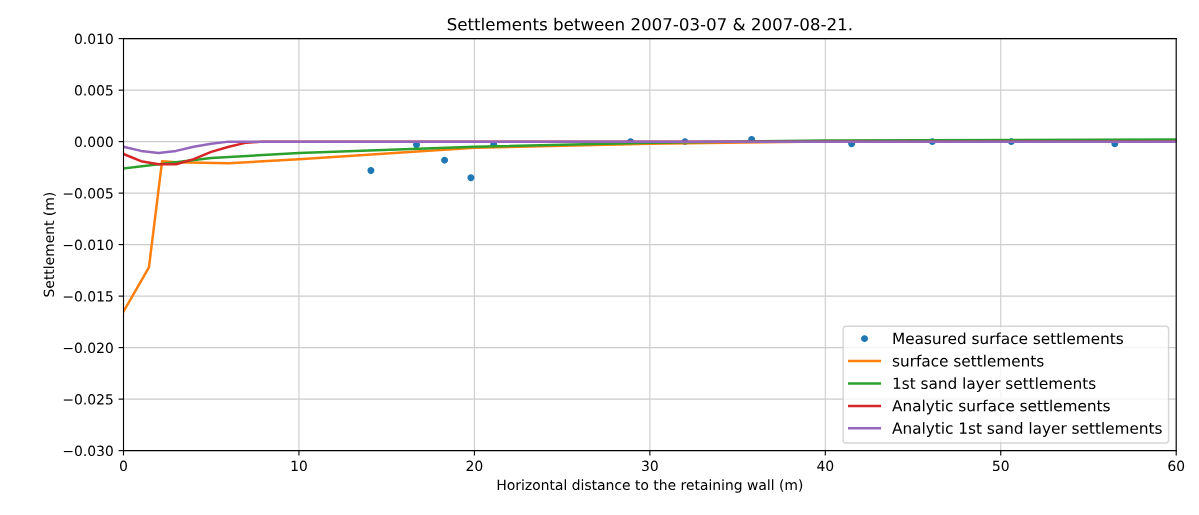  I want to click on x-tick-label: 0, so click(123, 466).